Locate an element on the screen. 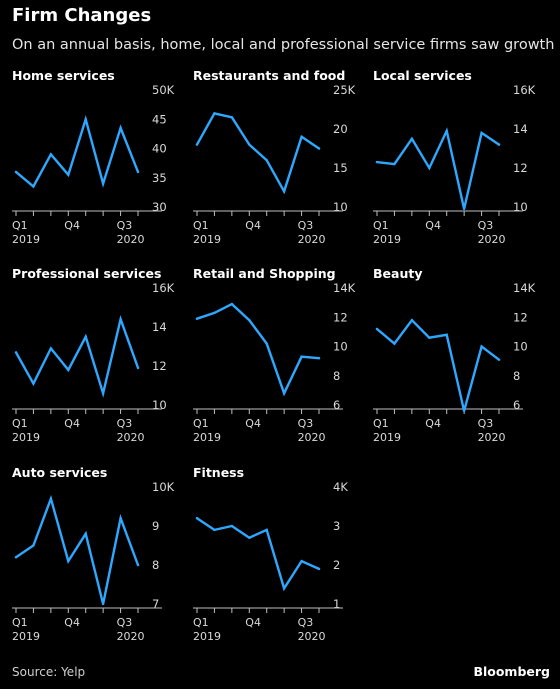  y-tick-label: 10K is located at coordinates (163, 487).